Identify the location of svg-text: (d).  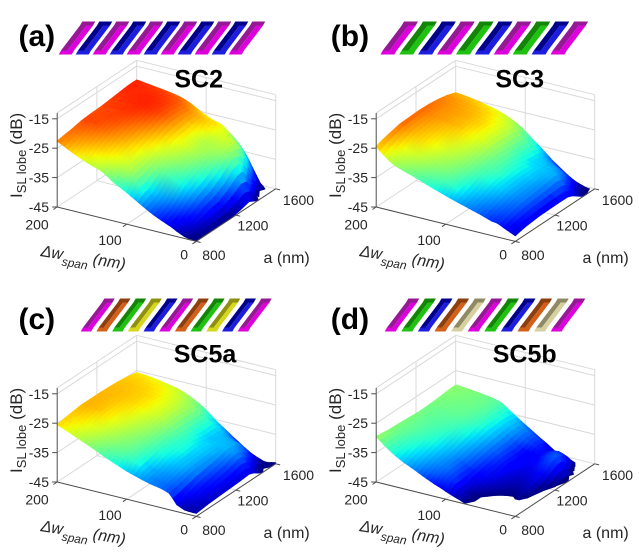
(350, 319).